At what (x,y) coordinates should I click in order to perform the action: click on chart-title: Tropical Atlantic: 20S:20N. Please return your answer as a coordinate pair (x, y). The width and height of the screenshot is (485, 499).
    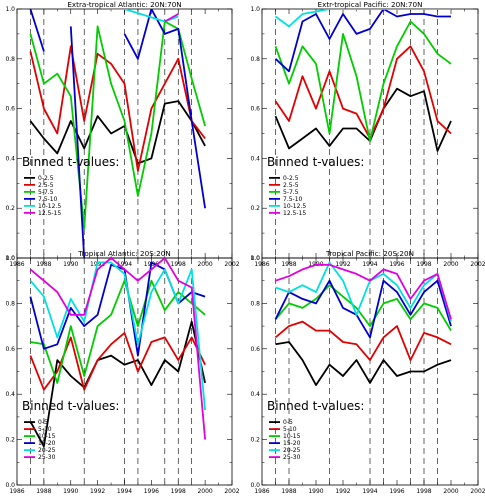
    Looking at the image, I should click on (123, 253).